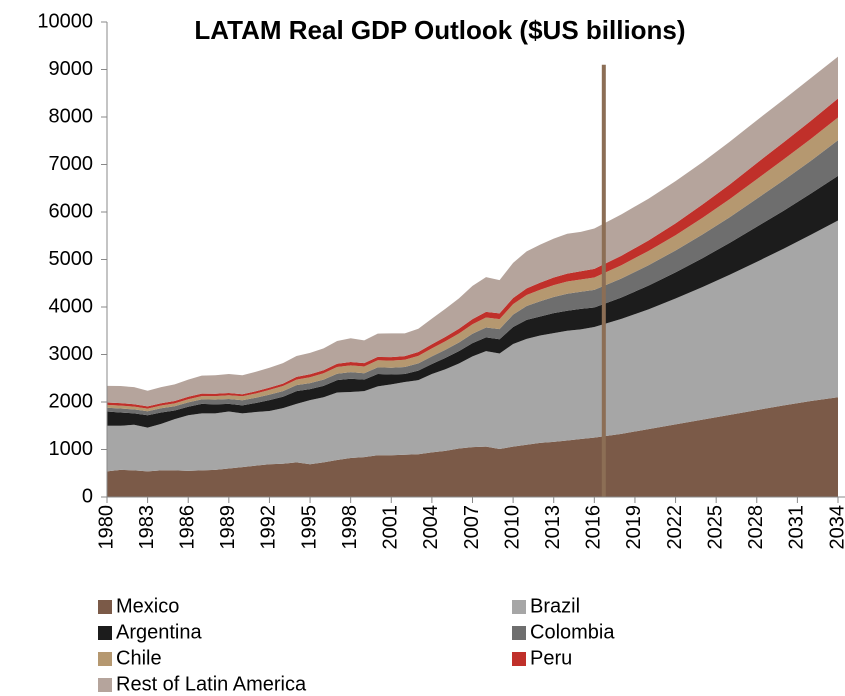 The height and width of the screenshot is (696, 845). What do you see at coordinates (71, 306) in the screenshot?
I see `y-tick-label: 4000` at bounding box center [71, 306].